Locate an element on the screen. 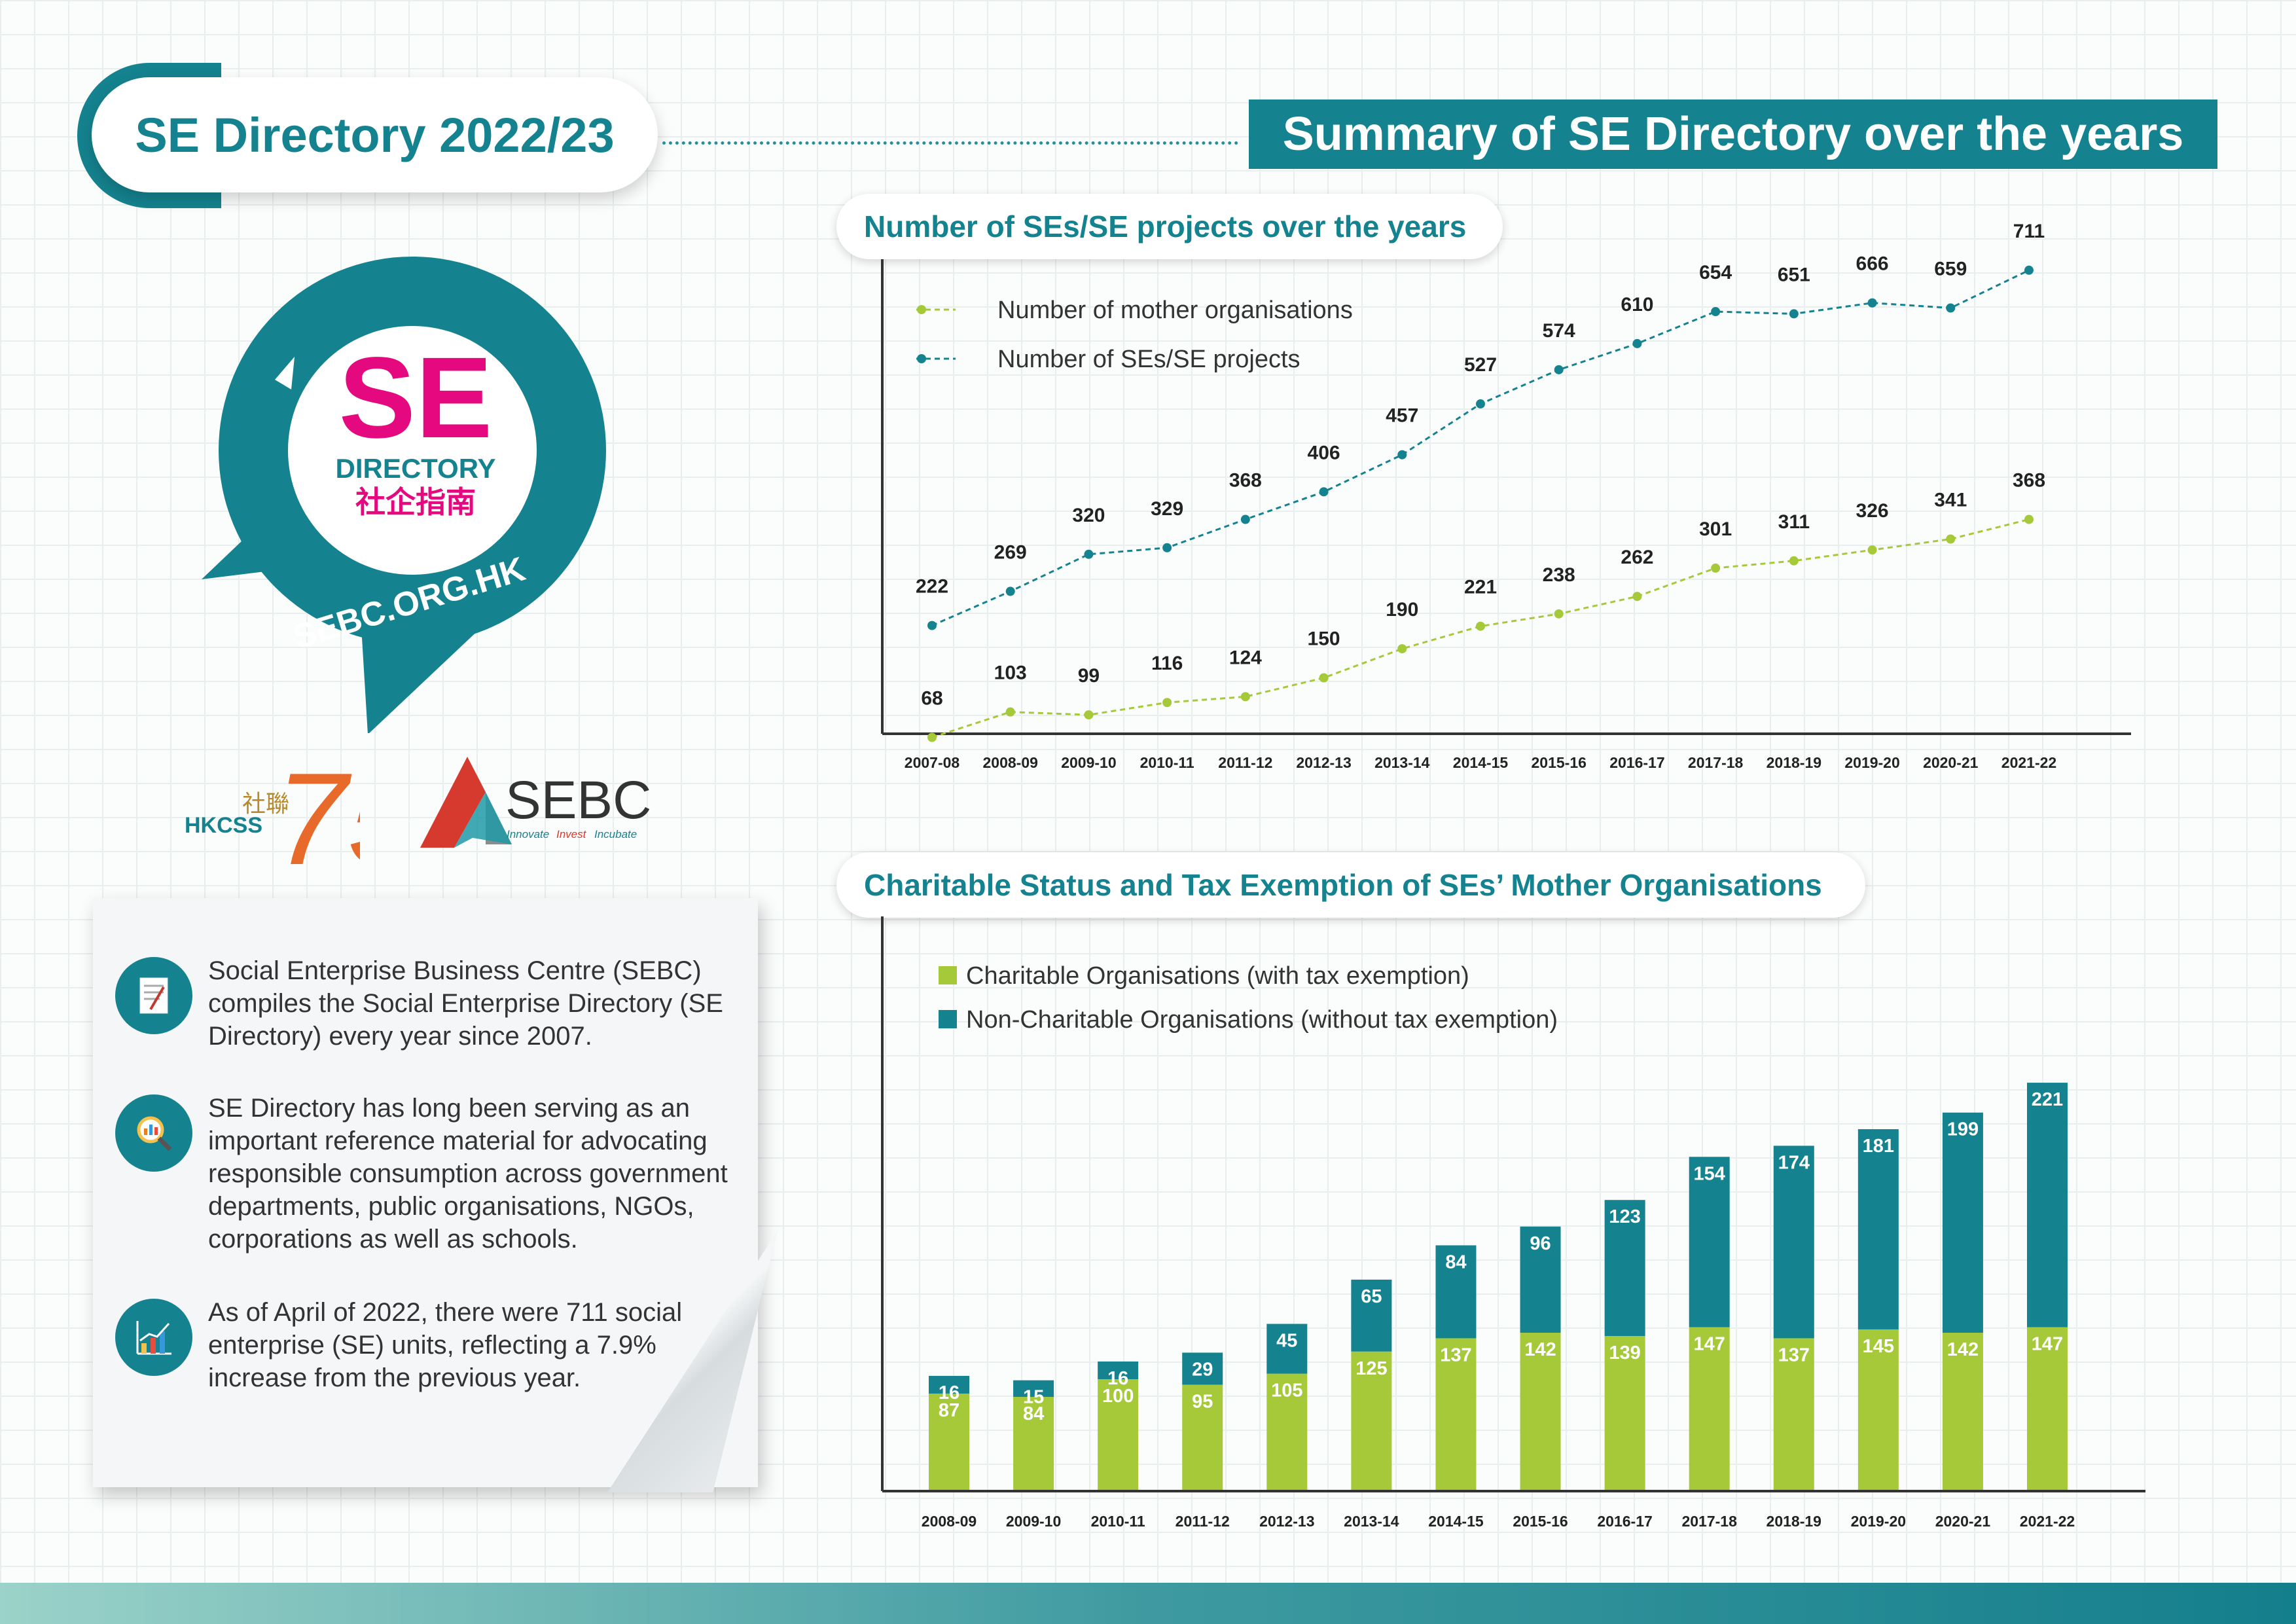 The height and width of the screenshot is (1624, 2296). sebc-tag-invest: Invest is located at coordinates (571, 834).